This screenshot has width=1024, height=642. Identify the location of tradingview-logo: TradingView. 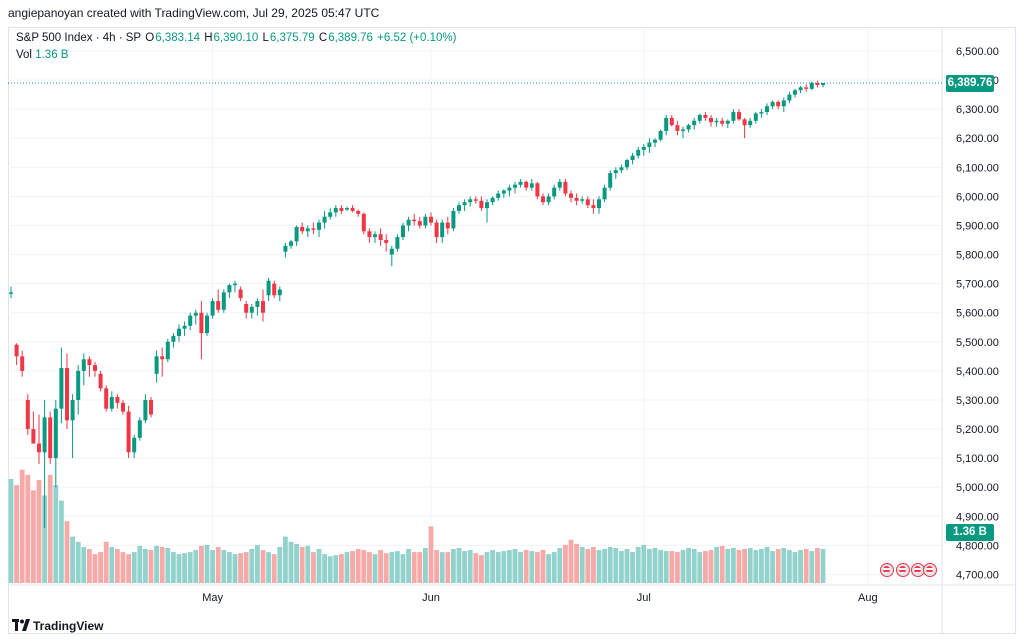
(57, 626).